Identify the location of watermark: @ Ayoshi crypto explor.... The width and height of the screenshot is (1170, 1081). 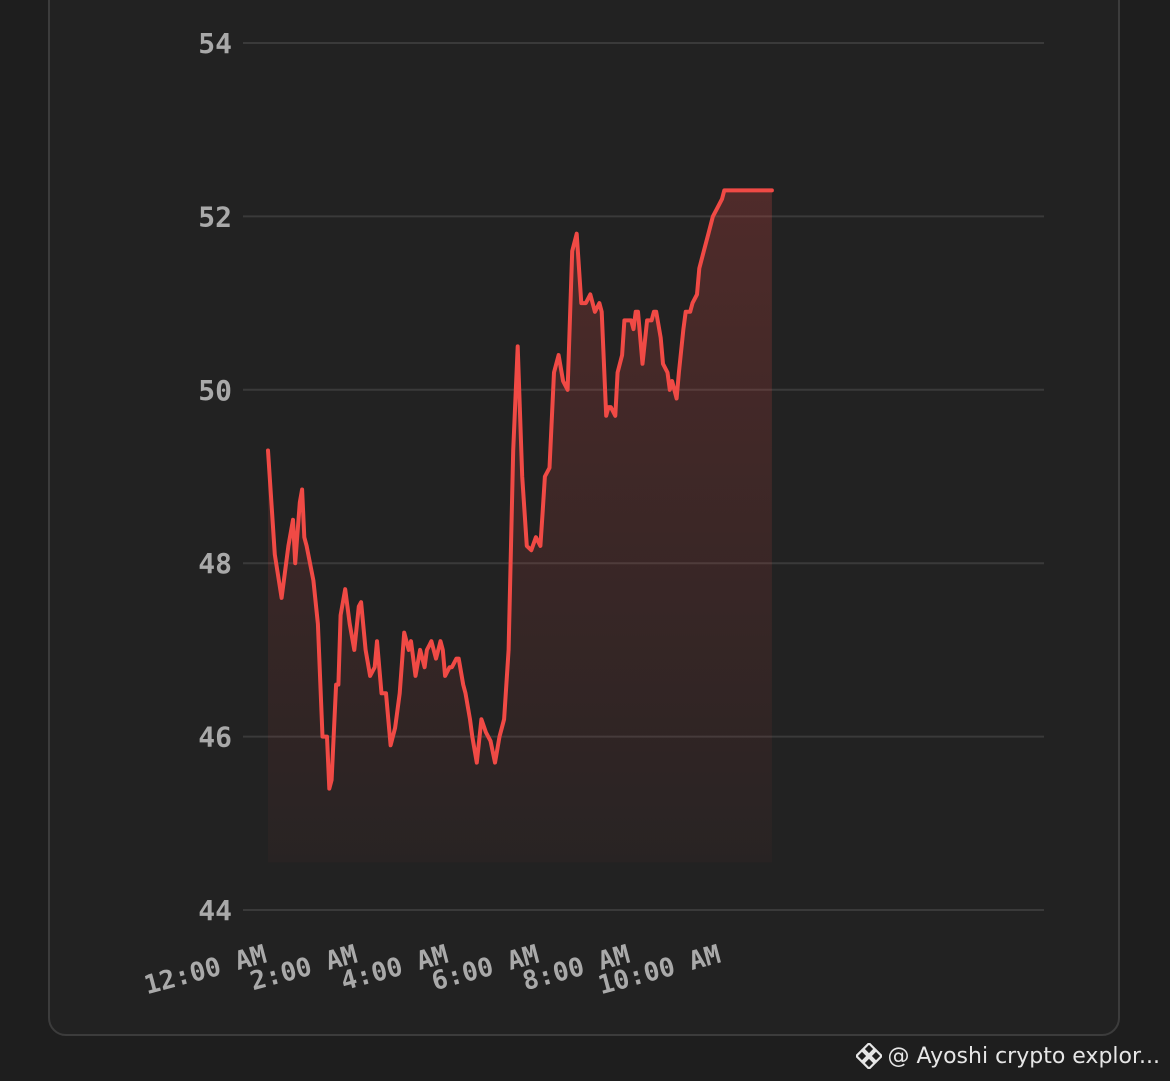
(1007, 1056).